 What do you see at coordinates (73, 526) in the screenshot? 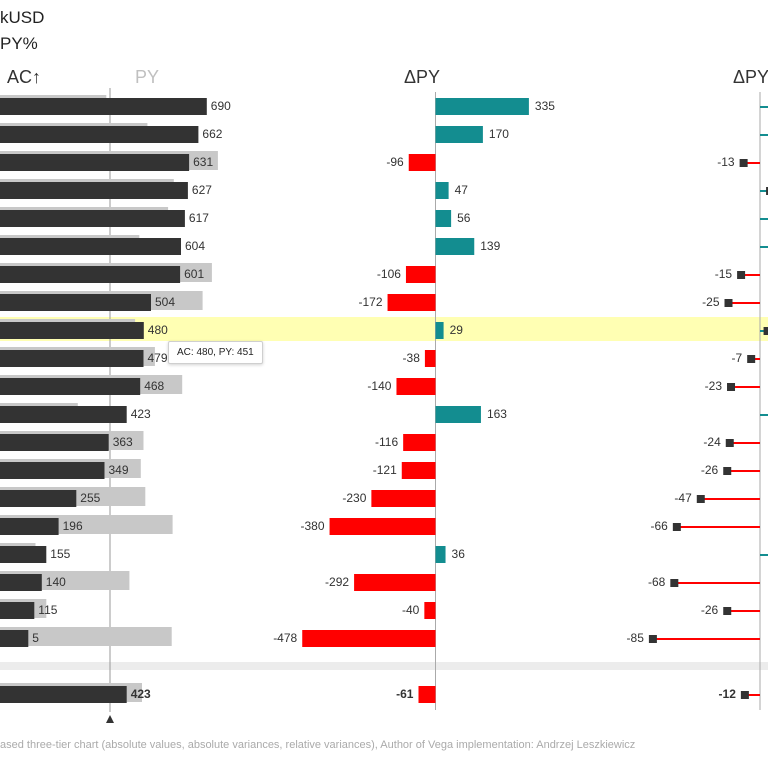
I see `ac-label-15: 196` at bounding box center [73, 526].